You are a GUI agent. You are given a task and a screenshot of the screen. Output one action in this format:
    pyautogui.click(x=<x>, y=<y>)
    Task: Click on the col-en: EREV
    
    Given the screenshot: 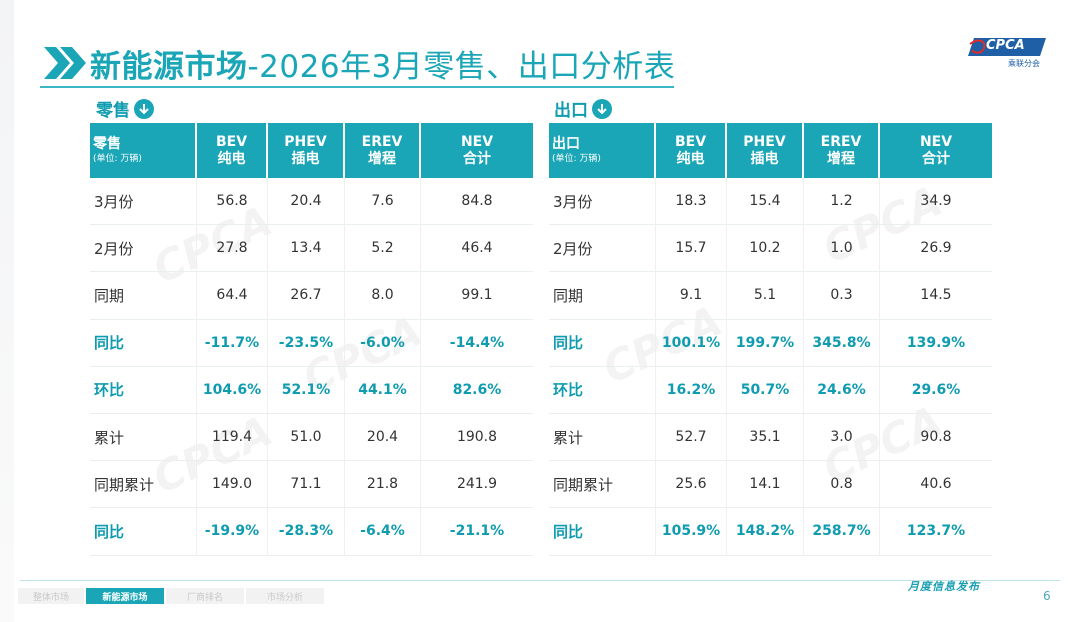 What is the action you would take?
    pyautogui.click(x=841, y=141)
    